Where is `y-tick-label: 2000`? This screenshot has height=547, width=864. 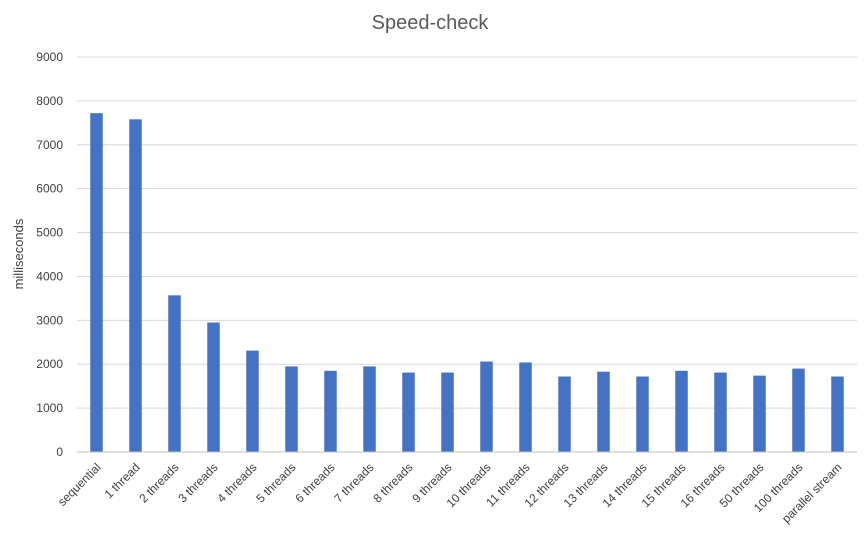
y-tick-label: 2000 is located at coordinates (49, 364).